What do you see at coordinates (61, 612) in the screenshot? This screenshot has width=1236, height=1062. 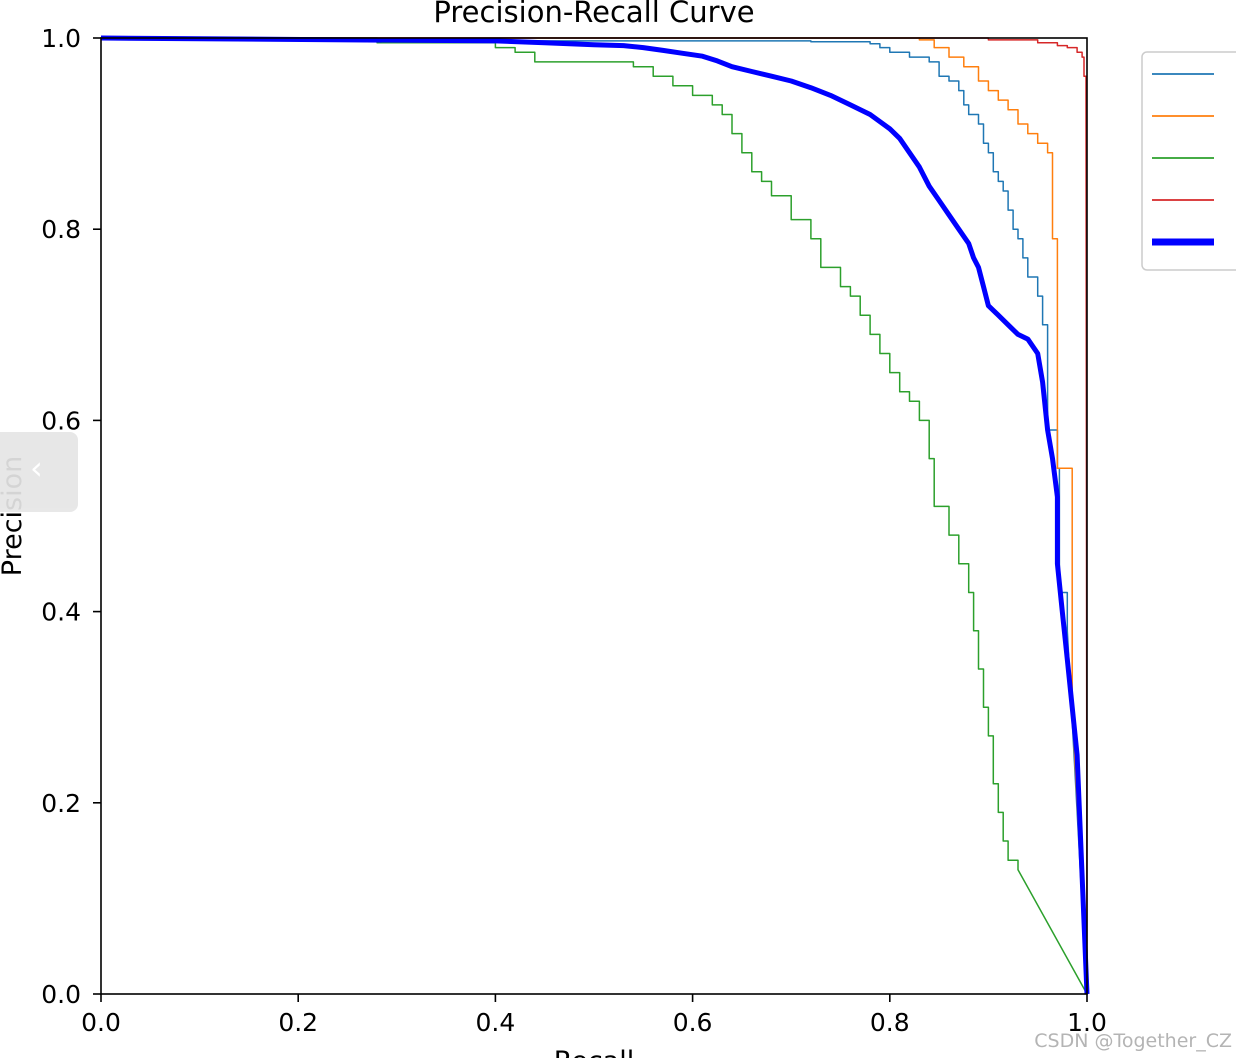 I see `y-tick-label: 0.4` at bounding box center [61, 612].